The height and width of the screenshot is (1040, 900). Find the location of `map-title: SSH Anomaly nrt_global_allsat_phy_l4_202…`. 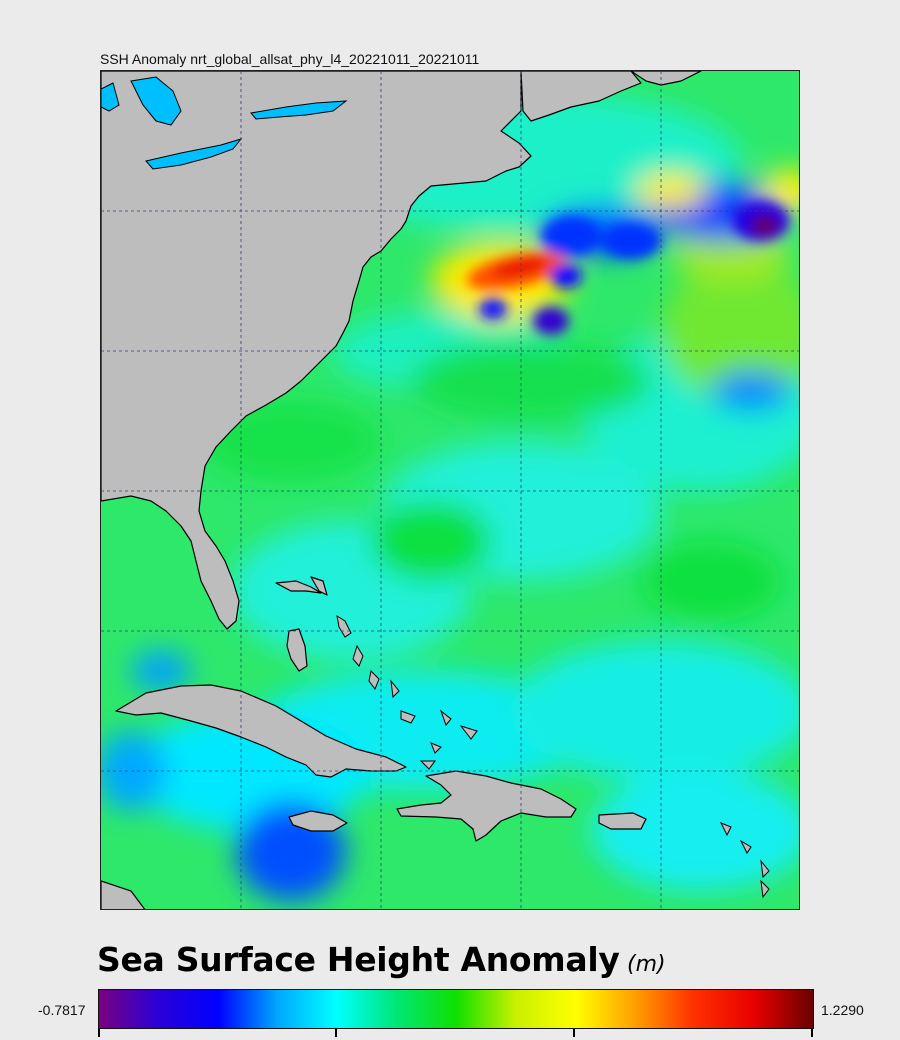

map-title: SSH Anomaly nrt_global_allsat_phy_l4_202… is located at coordinates (290, 59).